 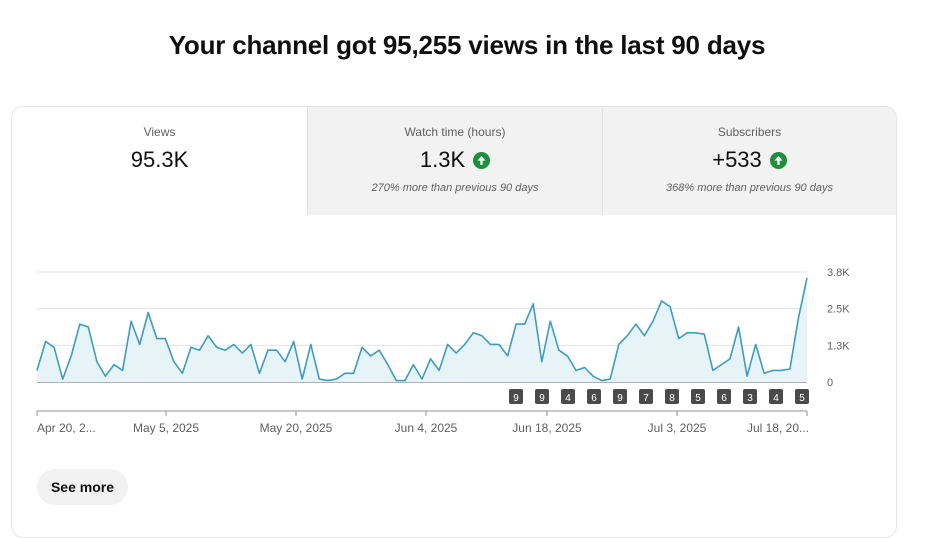 I want to click on video-marker-label: 3, so click(x=750, y=398).